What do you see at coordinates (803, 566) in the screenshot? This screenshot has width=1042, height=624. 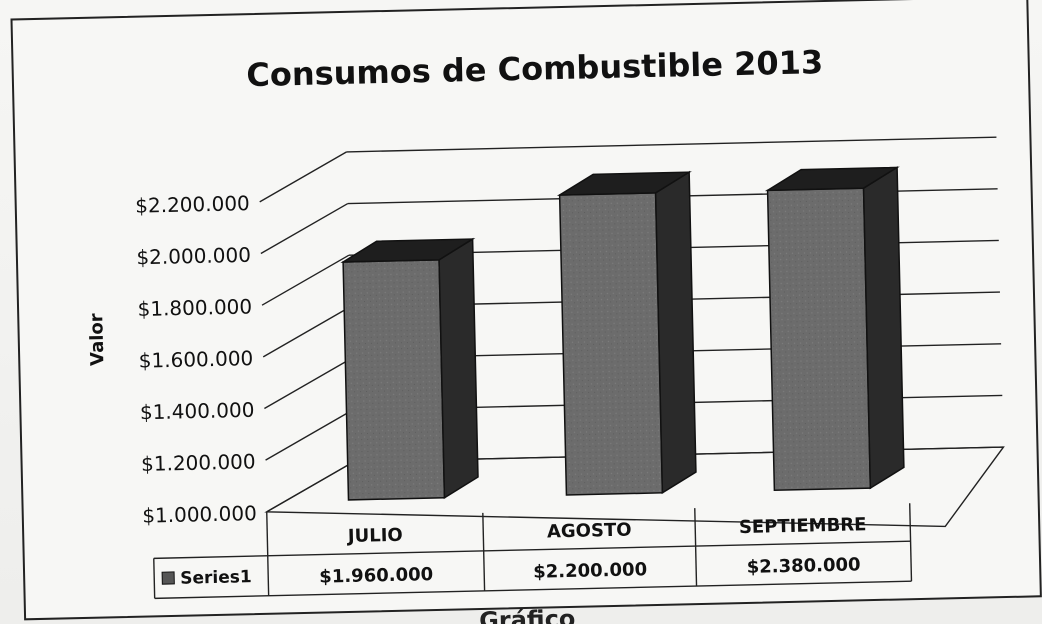 I see `data-label: $2.380.000` at bounding box center [803, 566].